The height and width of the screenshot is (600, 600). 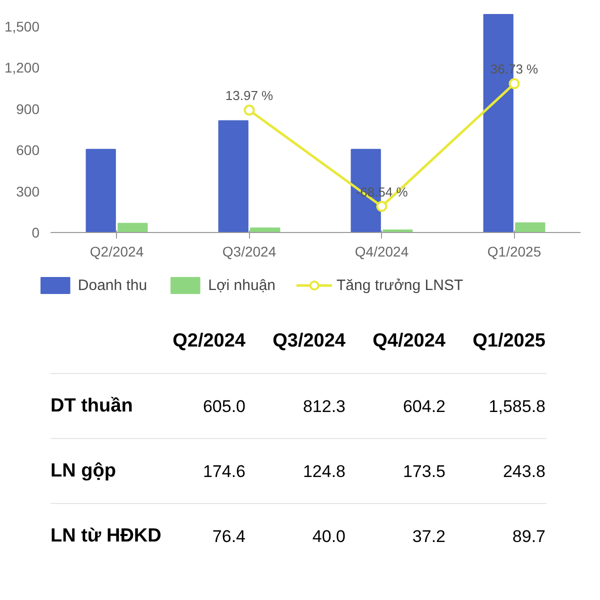 I want to click on data-label: 604.2, so click(x=424, y=406).